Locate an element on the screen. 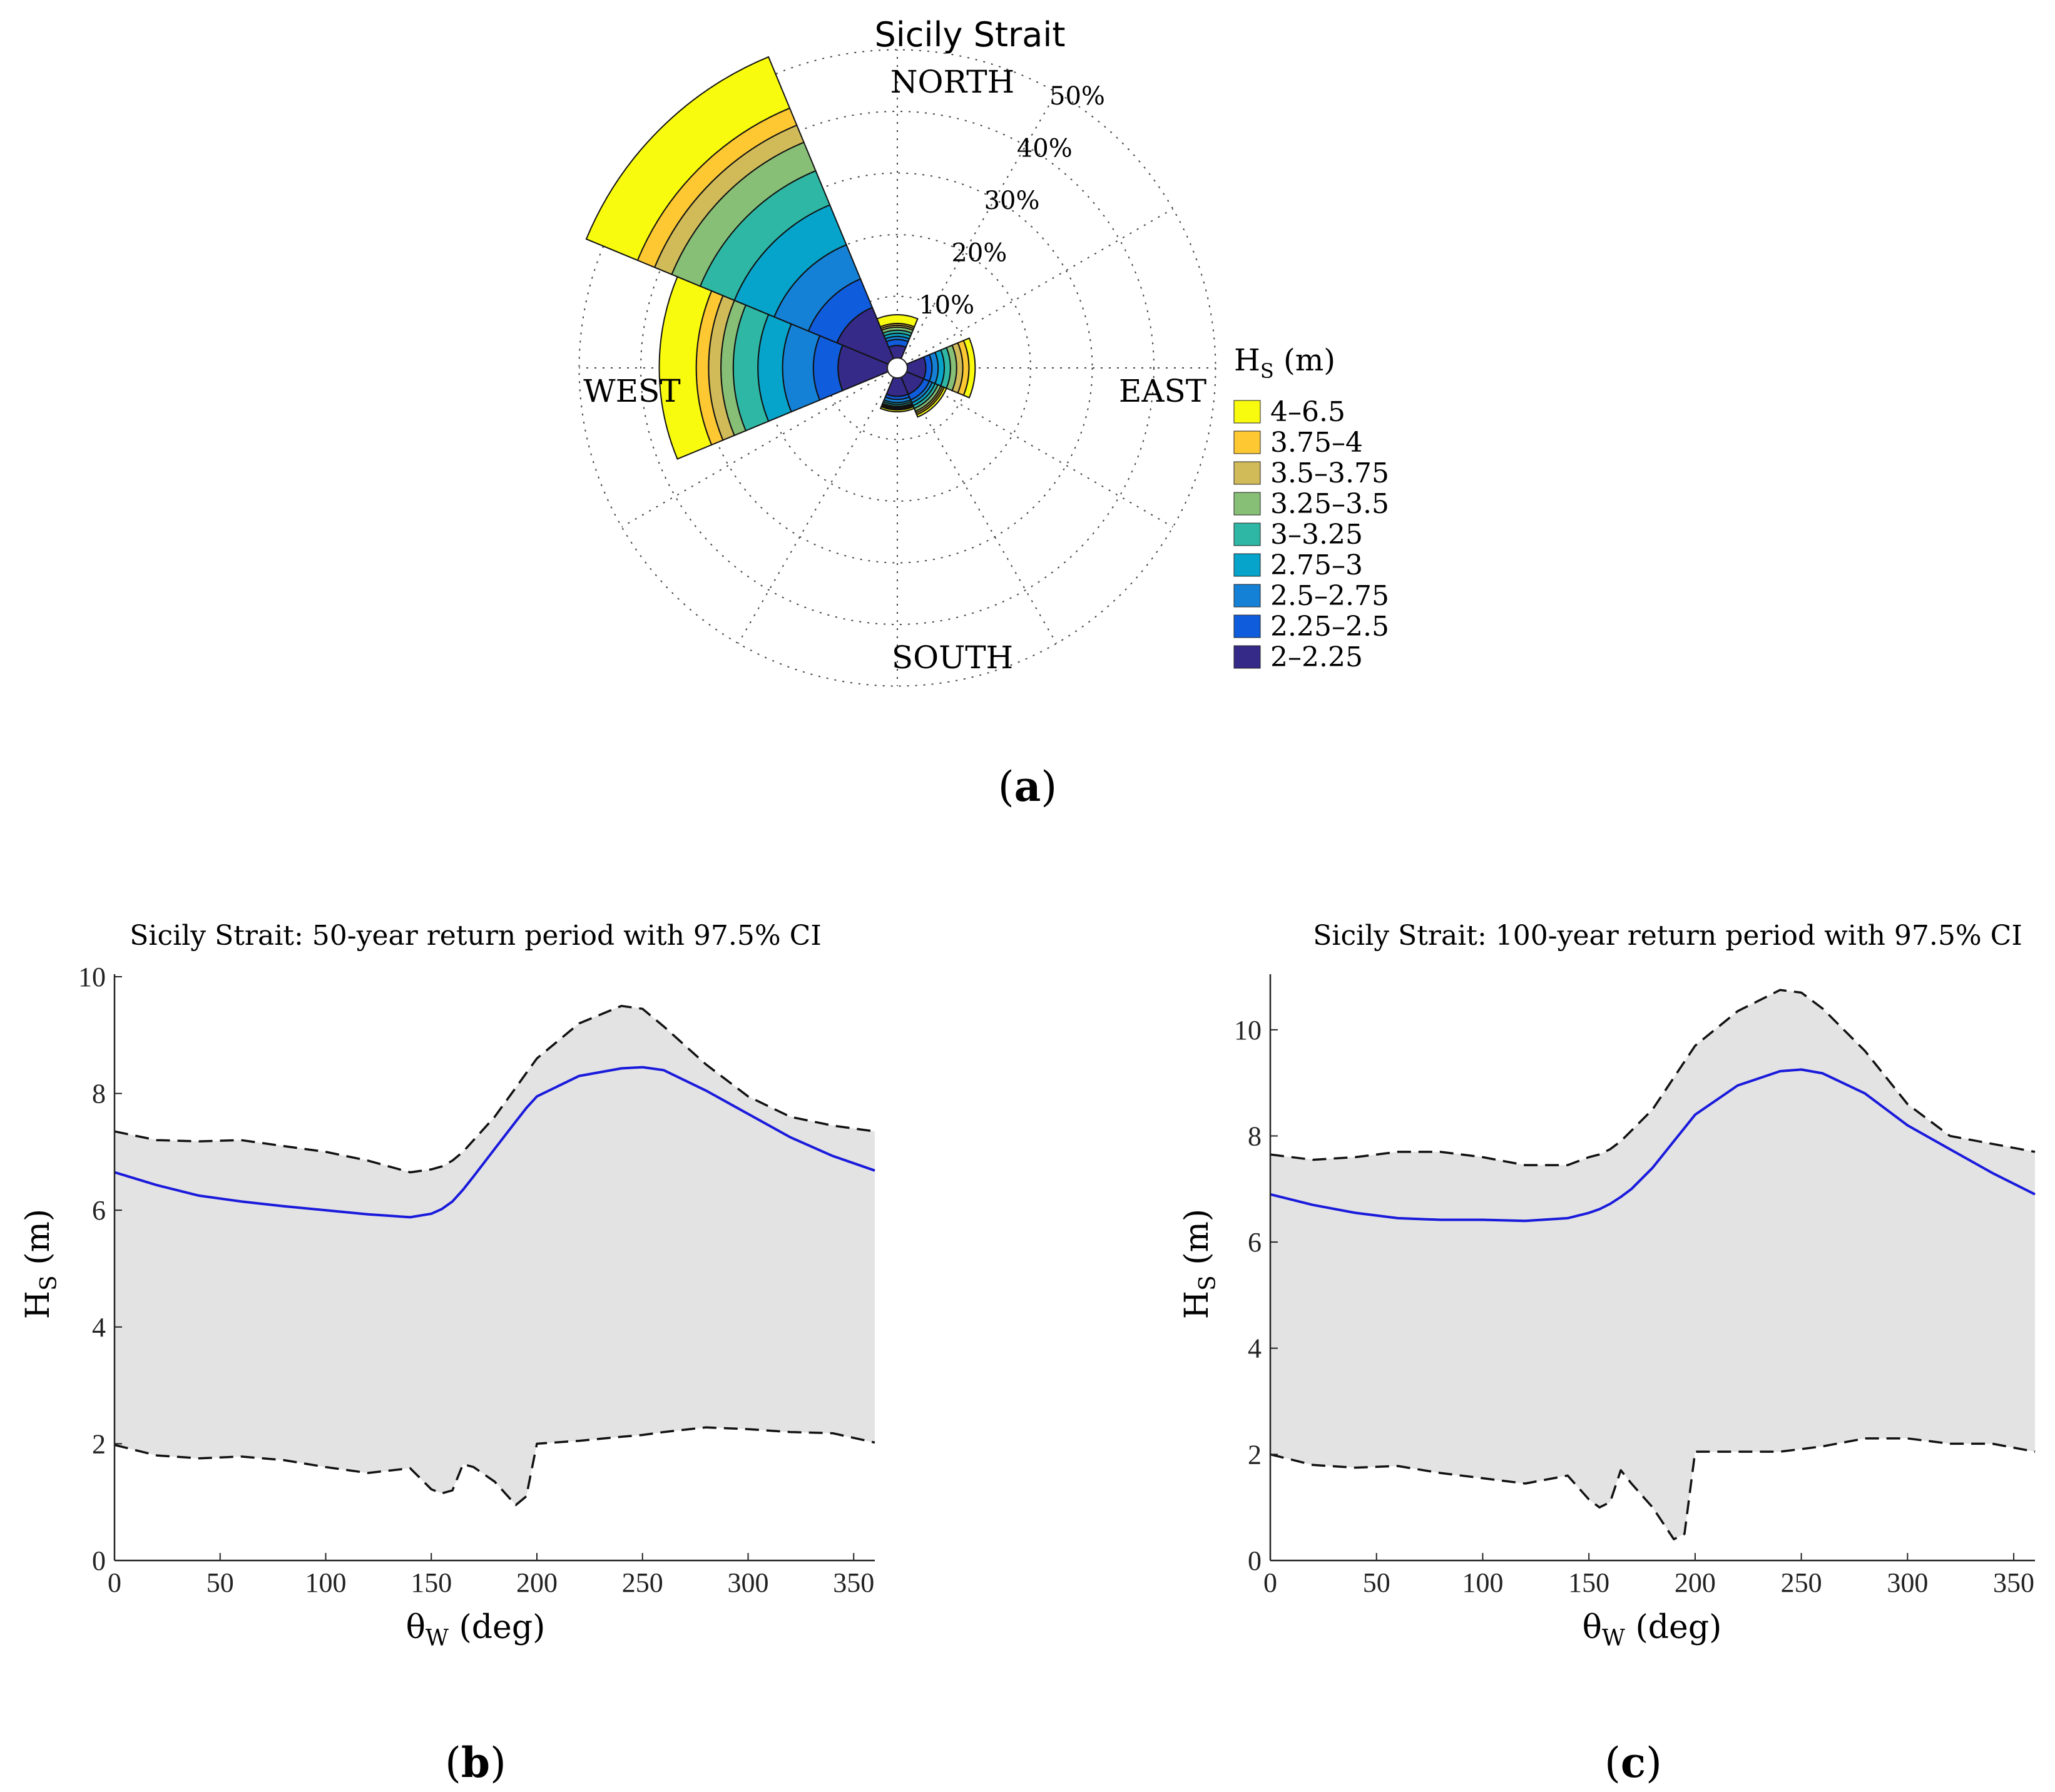  chart-b-xlabel: θW (deg) is located at coordinates (476, 1630).